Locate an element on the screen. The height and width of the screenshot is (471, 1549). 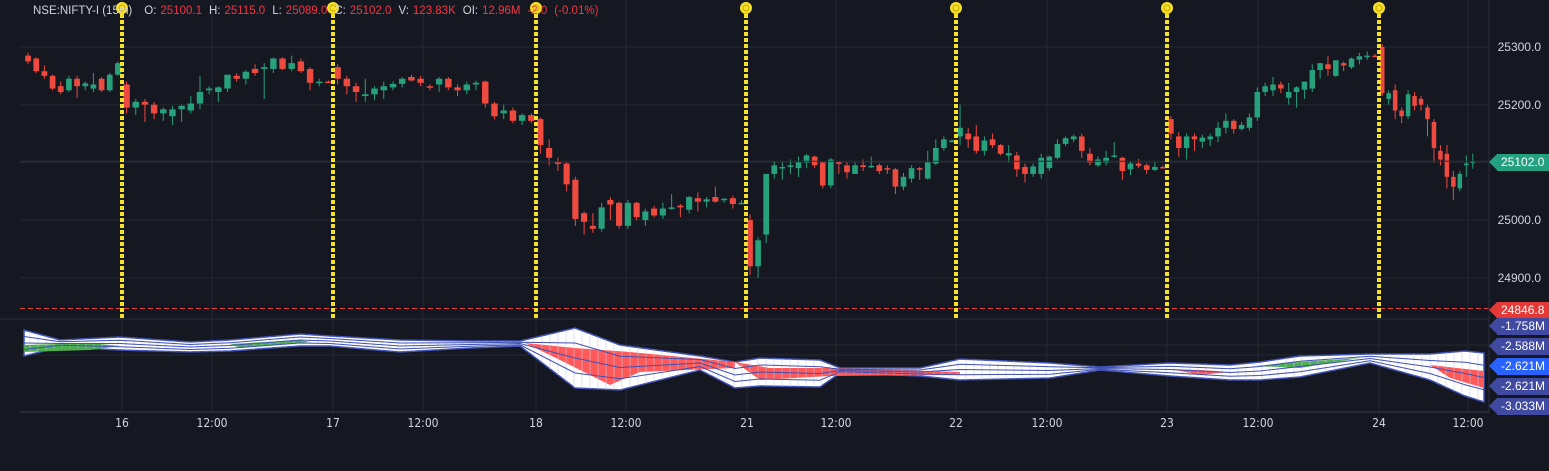
time-tick: 18 is located at coordinates (536, 423).